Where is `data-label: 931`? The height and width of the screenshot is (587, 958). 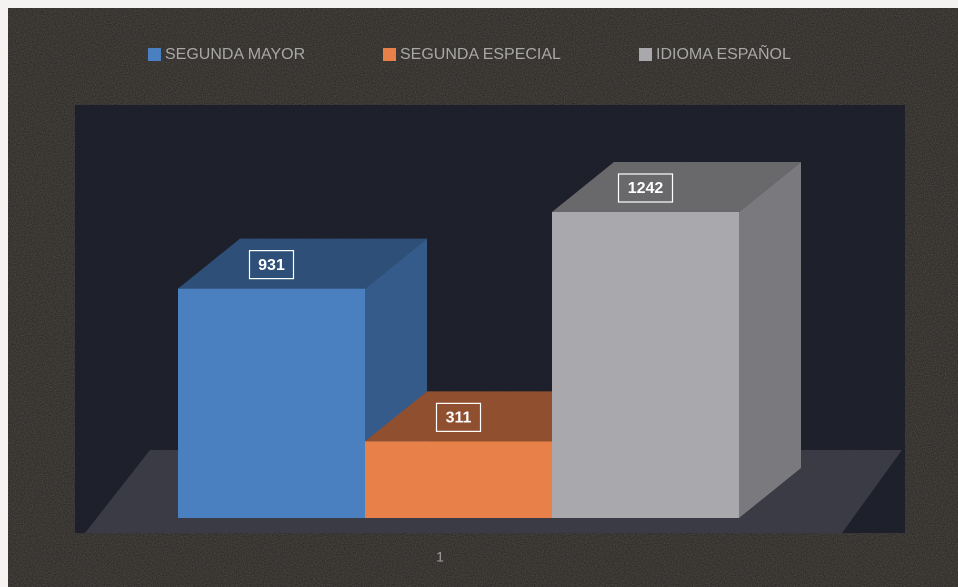
data-label: 931 is located at coordinates (271, 265).